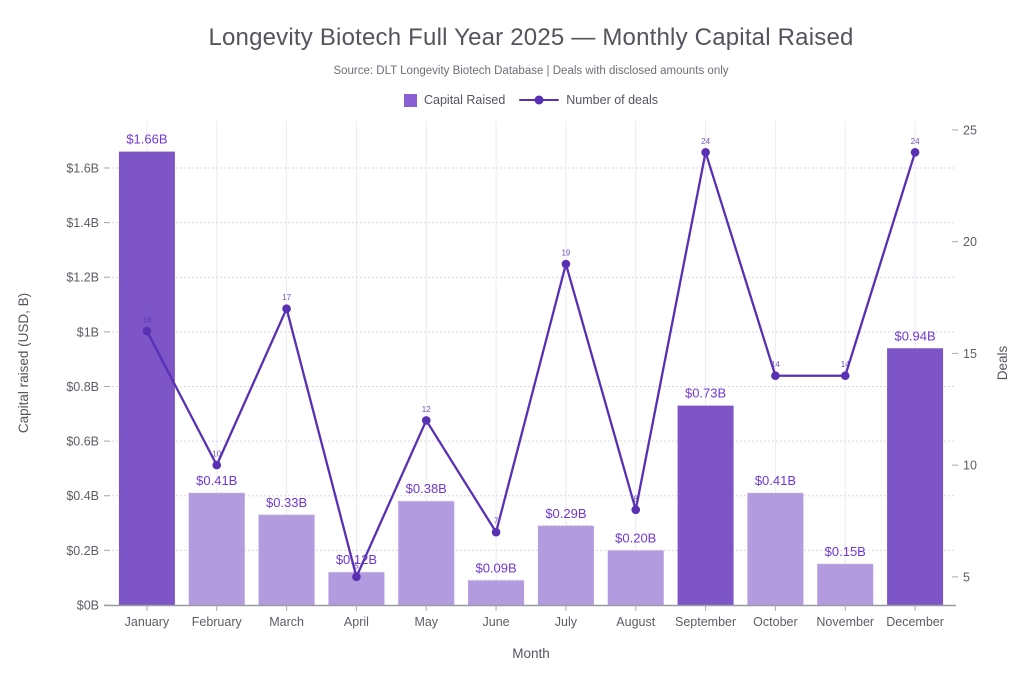  What do you see at coordinates (705, 622) in the screenshot?
I see `x-tick-label-september: September` at bounding box center [705, 622].